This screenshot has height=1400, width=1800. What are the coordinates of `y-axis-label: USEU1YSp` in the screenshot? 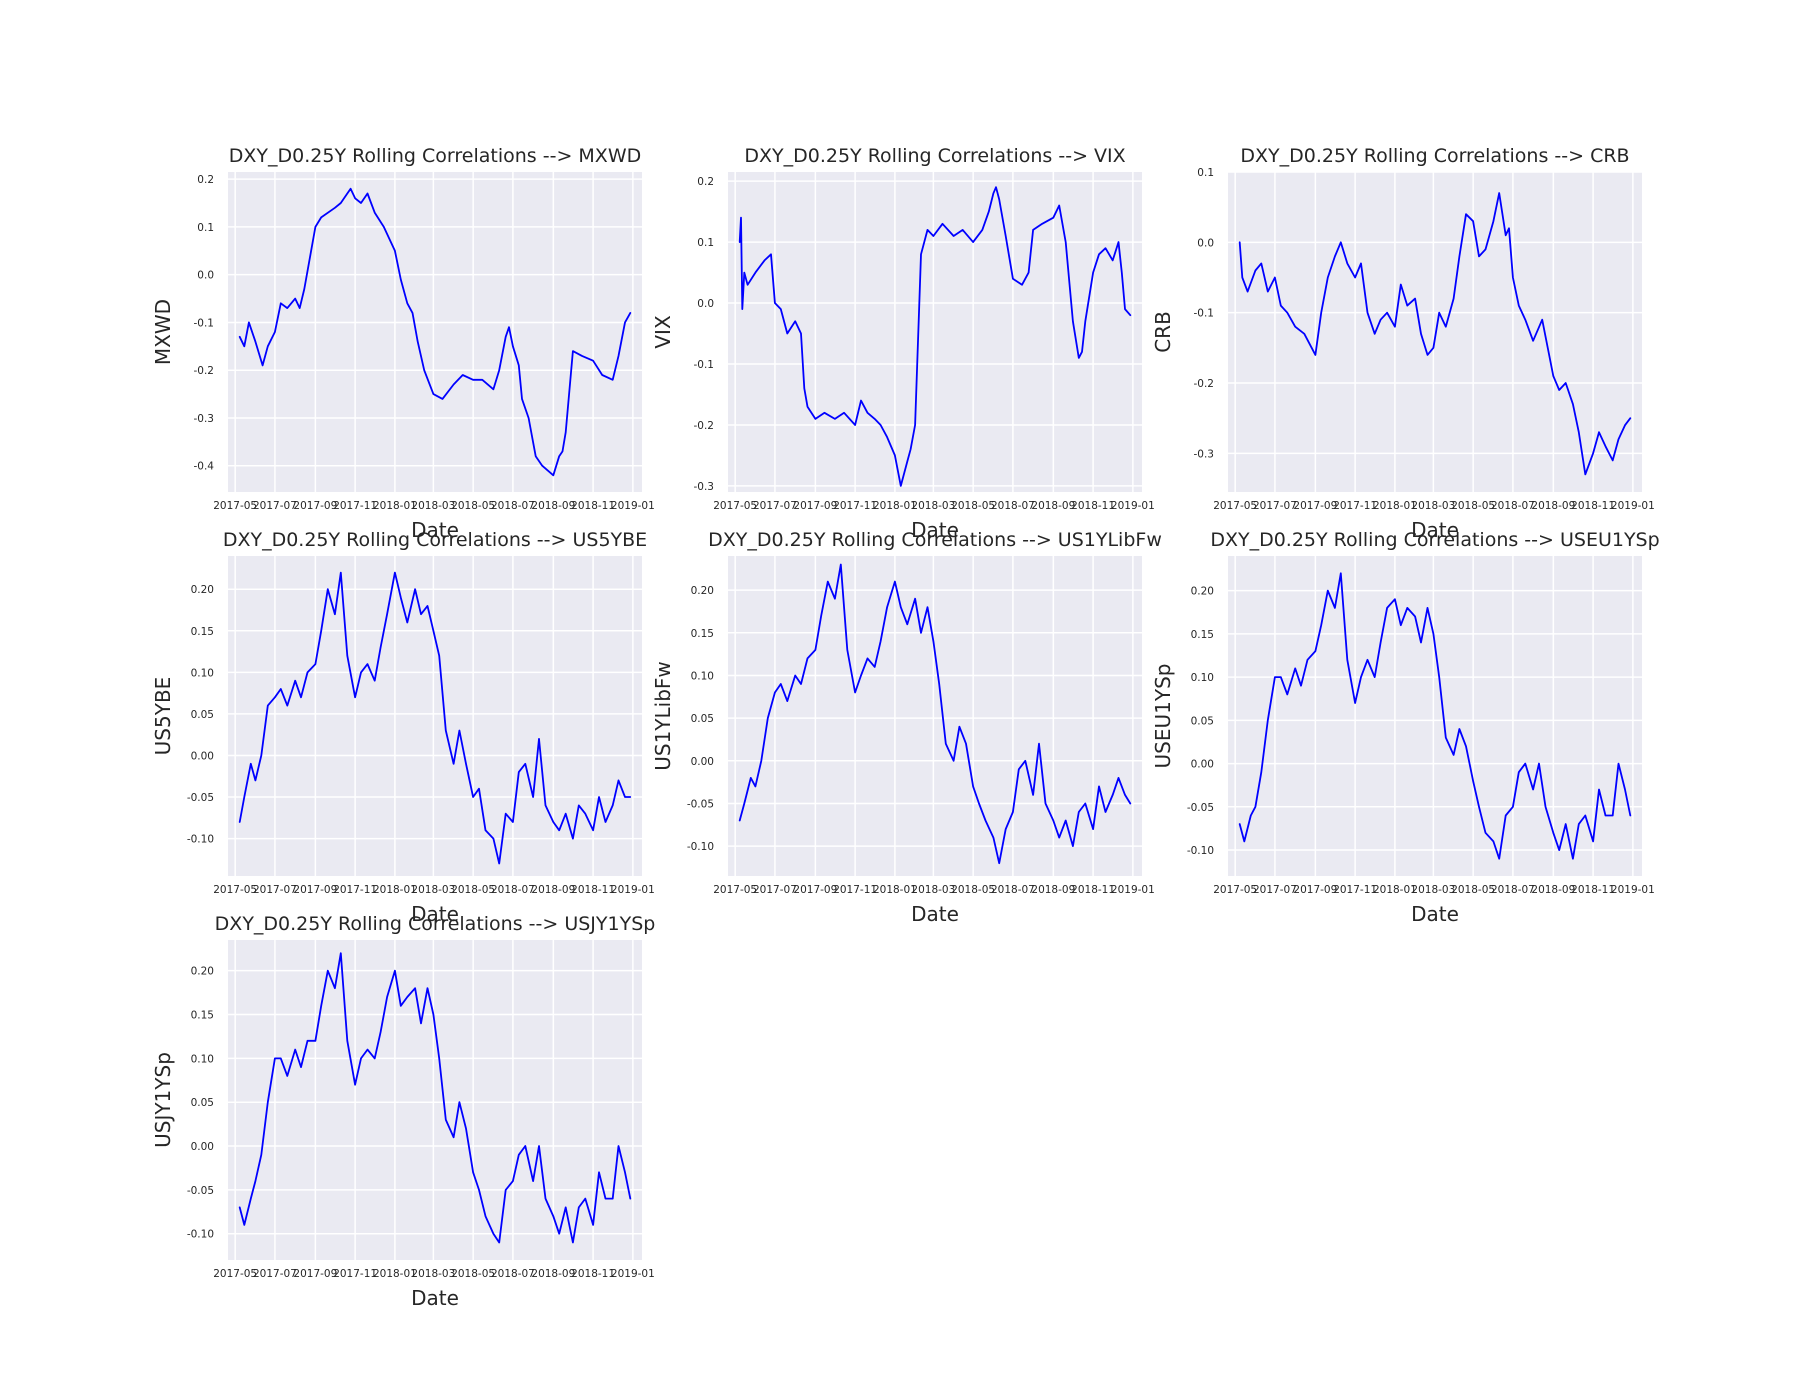 It's located at (1163, 716).